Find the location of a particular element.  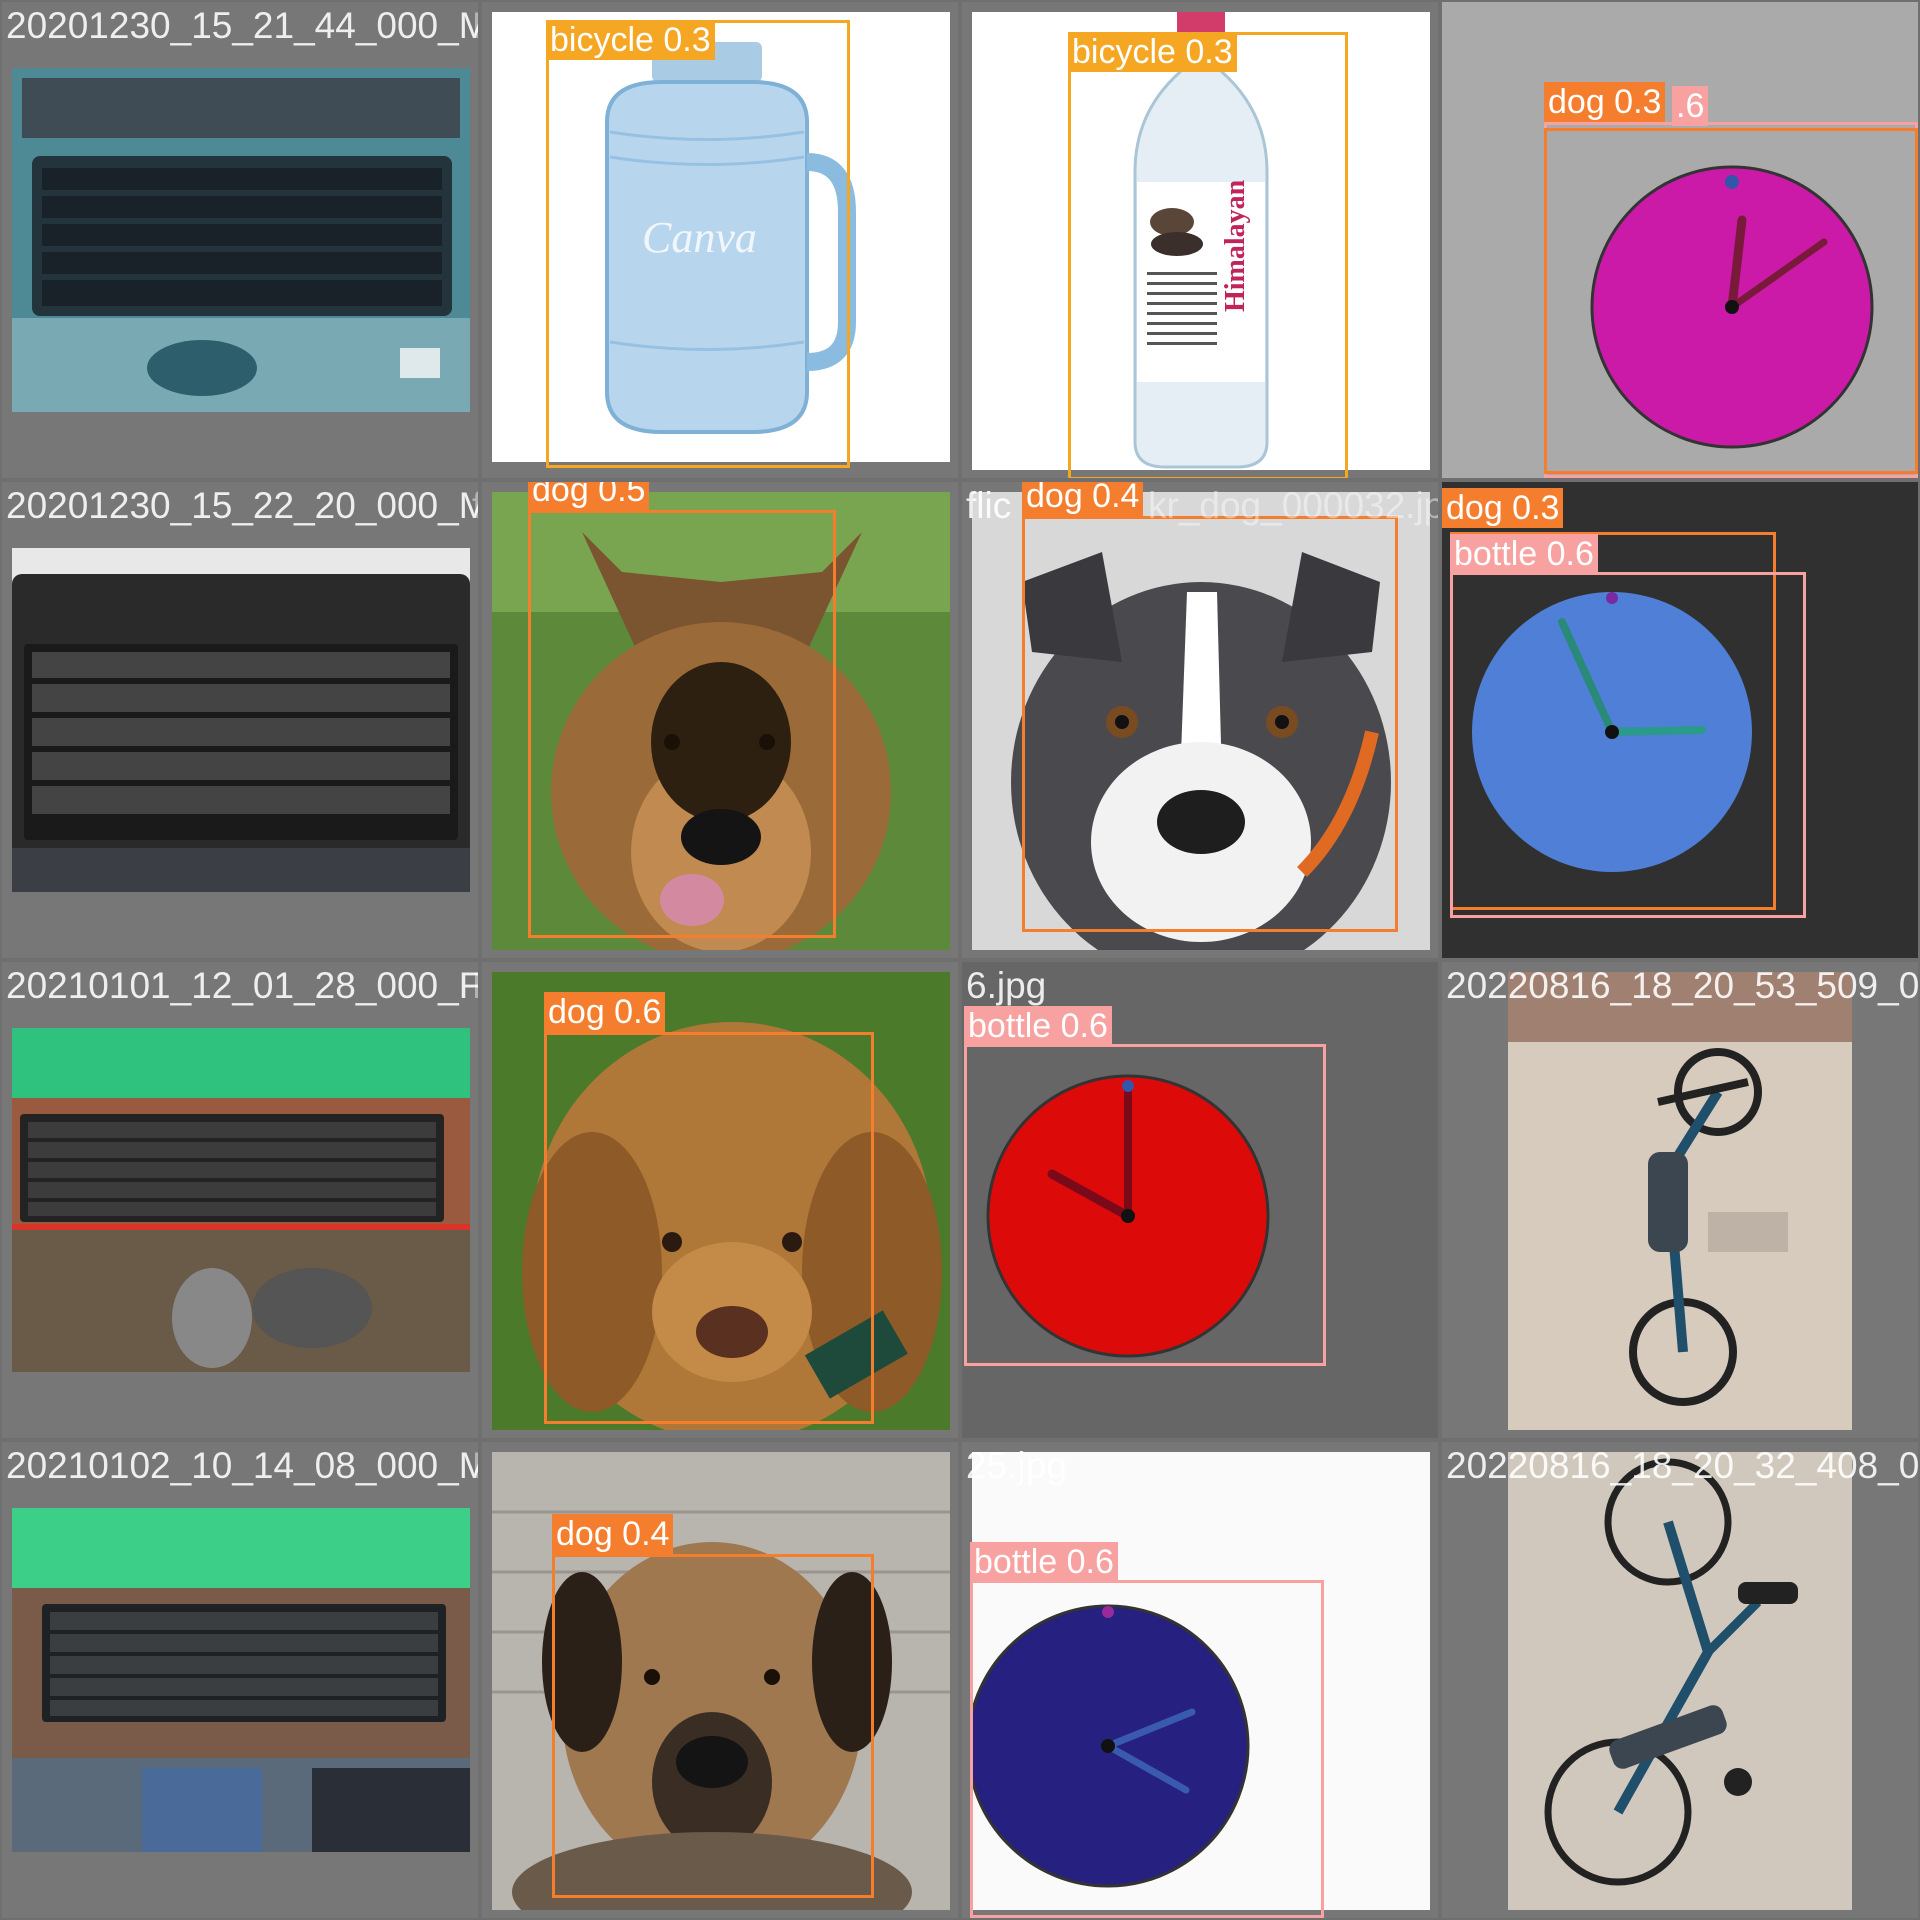

svg-text: Himalayan is located at coordinates (1235, 245).